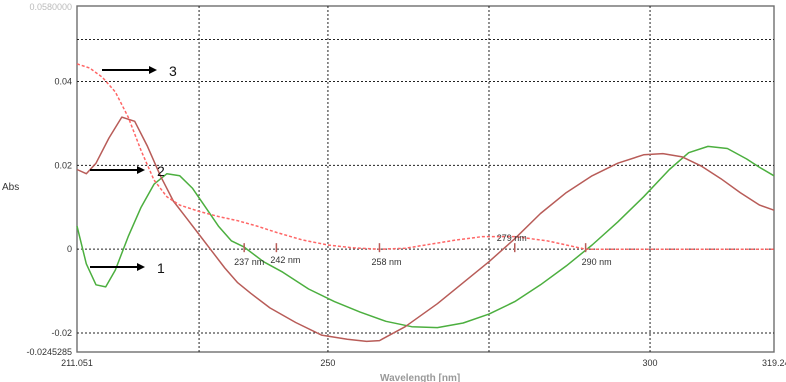  Describe the element at coordinates (10, 187) in the screenshot. I see `y-axis-label: Abs` at that location.